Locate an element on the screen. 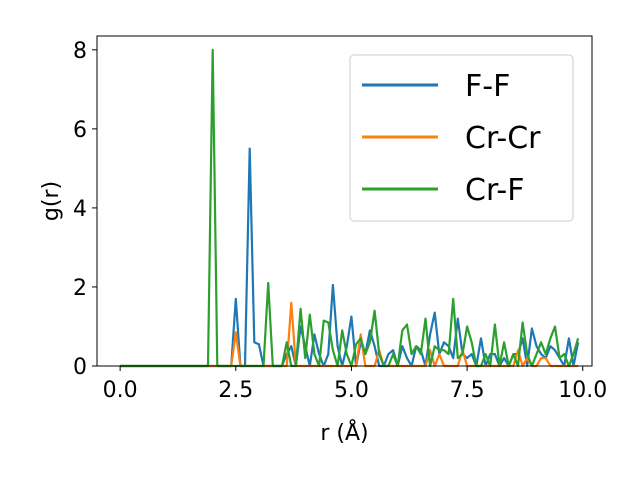 The height and width of the screenshot is (480, 640). y-axis-label: g(r) is located at coordinates (51, 201).